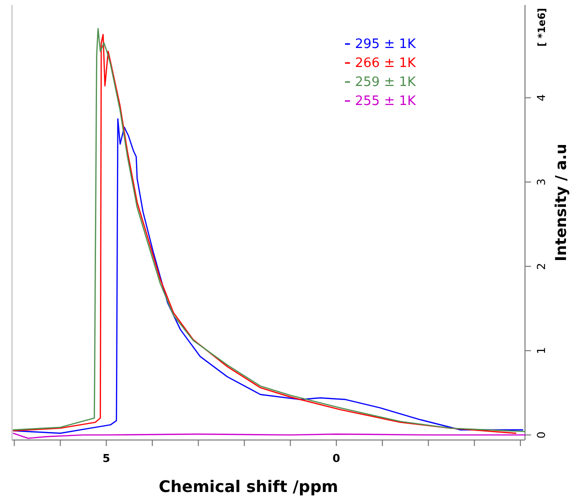 This screenshot has height=497, width=577. Describe the element at coordinates (385, 82) in the screenshot. I see `legend-label: 259 ± 1K` at that location.